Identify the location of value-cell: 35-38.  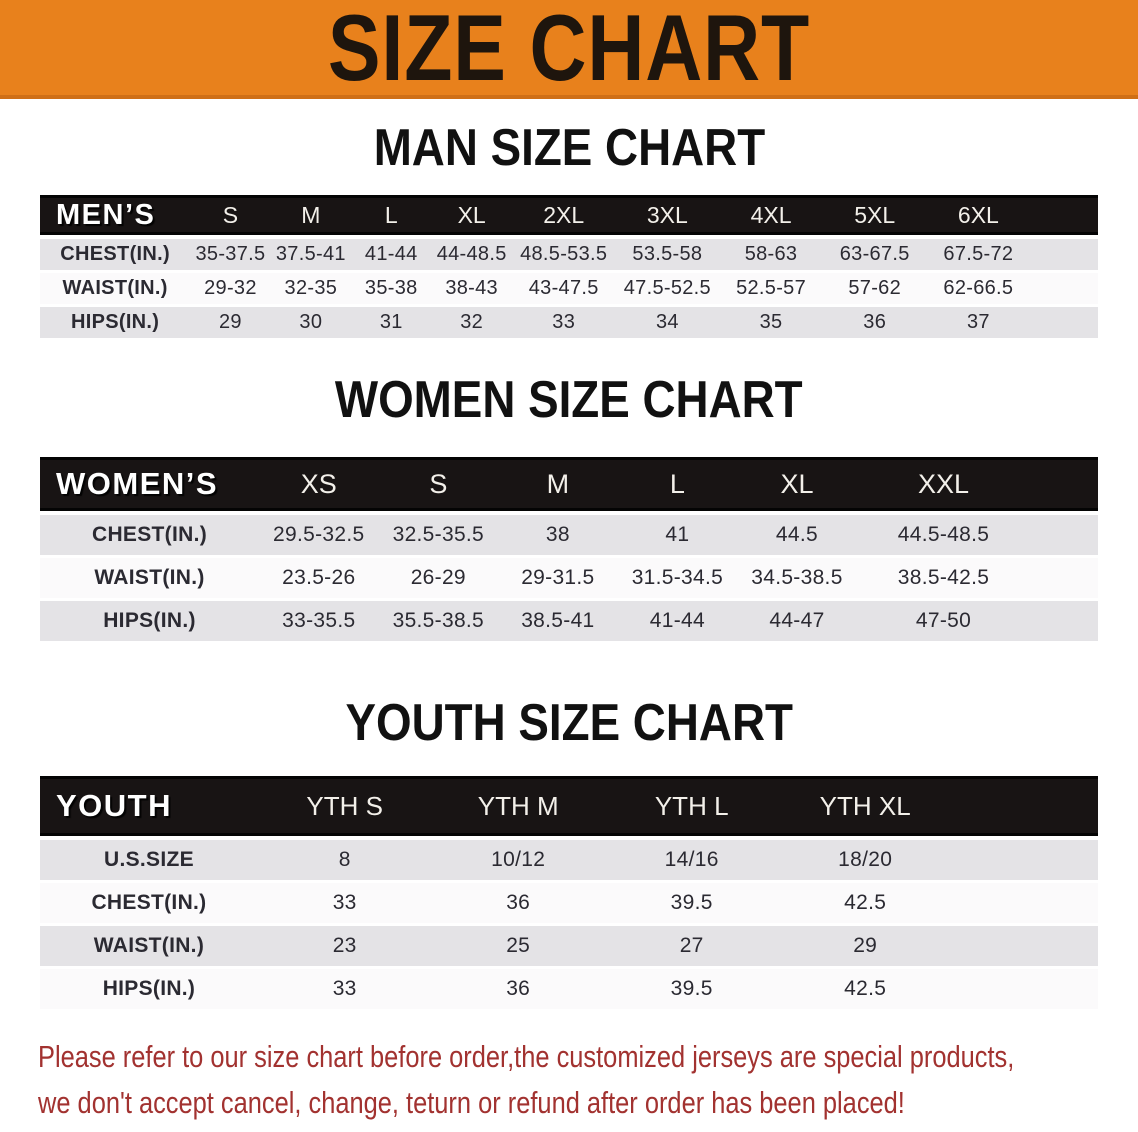
(391, 290).